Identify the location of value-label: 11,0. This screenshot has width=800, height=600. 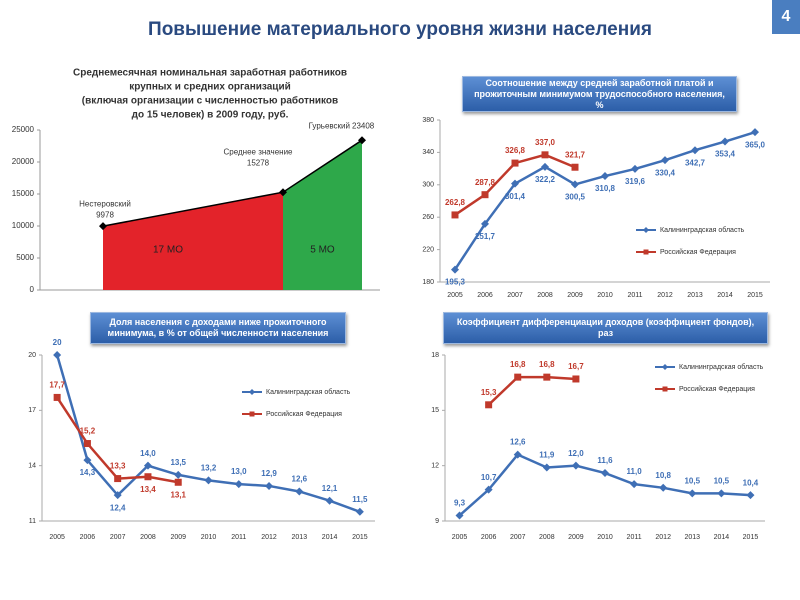
(635, 471).